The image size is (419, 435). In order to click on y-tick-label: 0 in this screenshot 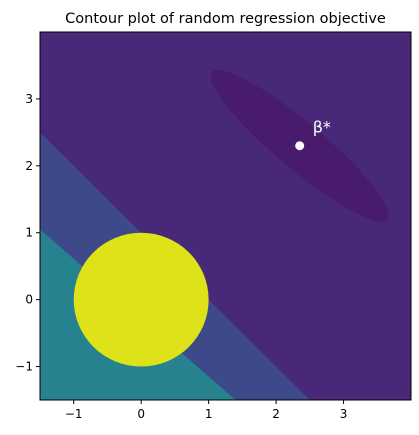, I will do `click(29, 300)`.